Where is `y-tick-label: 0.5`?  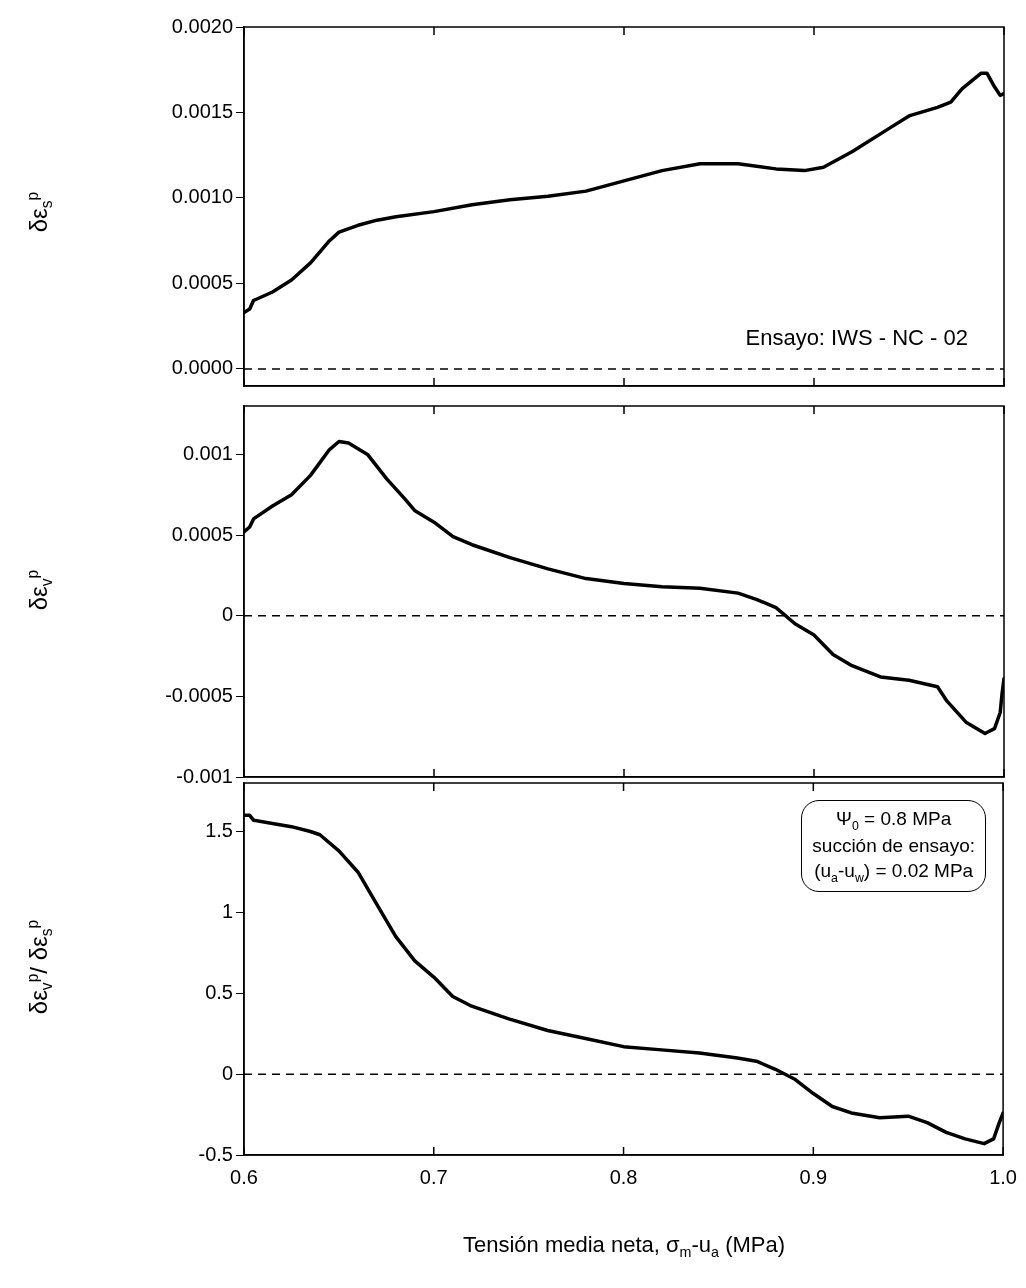 y-tick-label: 0.5 is located at coordinates (219, 991).